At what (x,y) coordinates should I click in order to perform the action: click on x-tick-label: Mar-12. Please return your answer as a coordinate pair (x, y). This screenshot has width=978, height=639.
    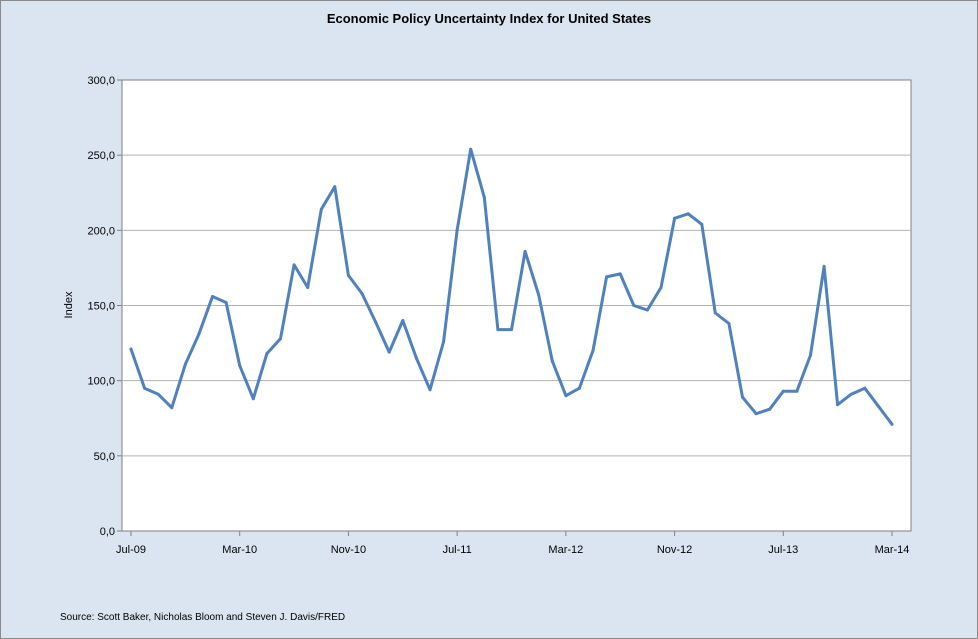
    Looking at the image, I should click on (565, 550).